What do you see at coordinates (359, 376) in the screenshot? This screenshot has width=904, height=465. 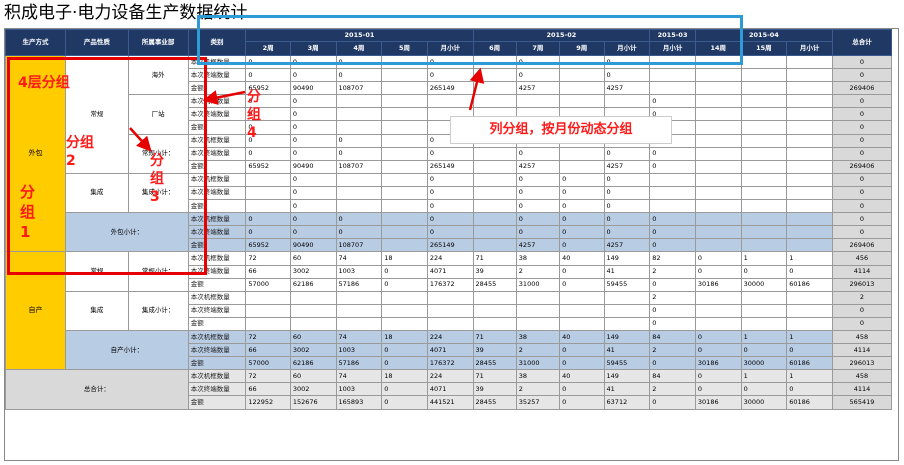 I see `value-cell: 74` at bounding box center [359, 376].